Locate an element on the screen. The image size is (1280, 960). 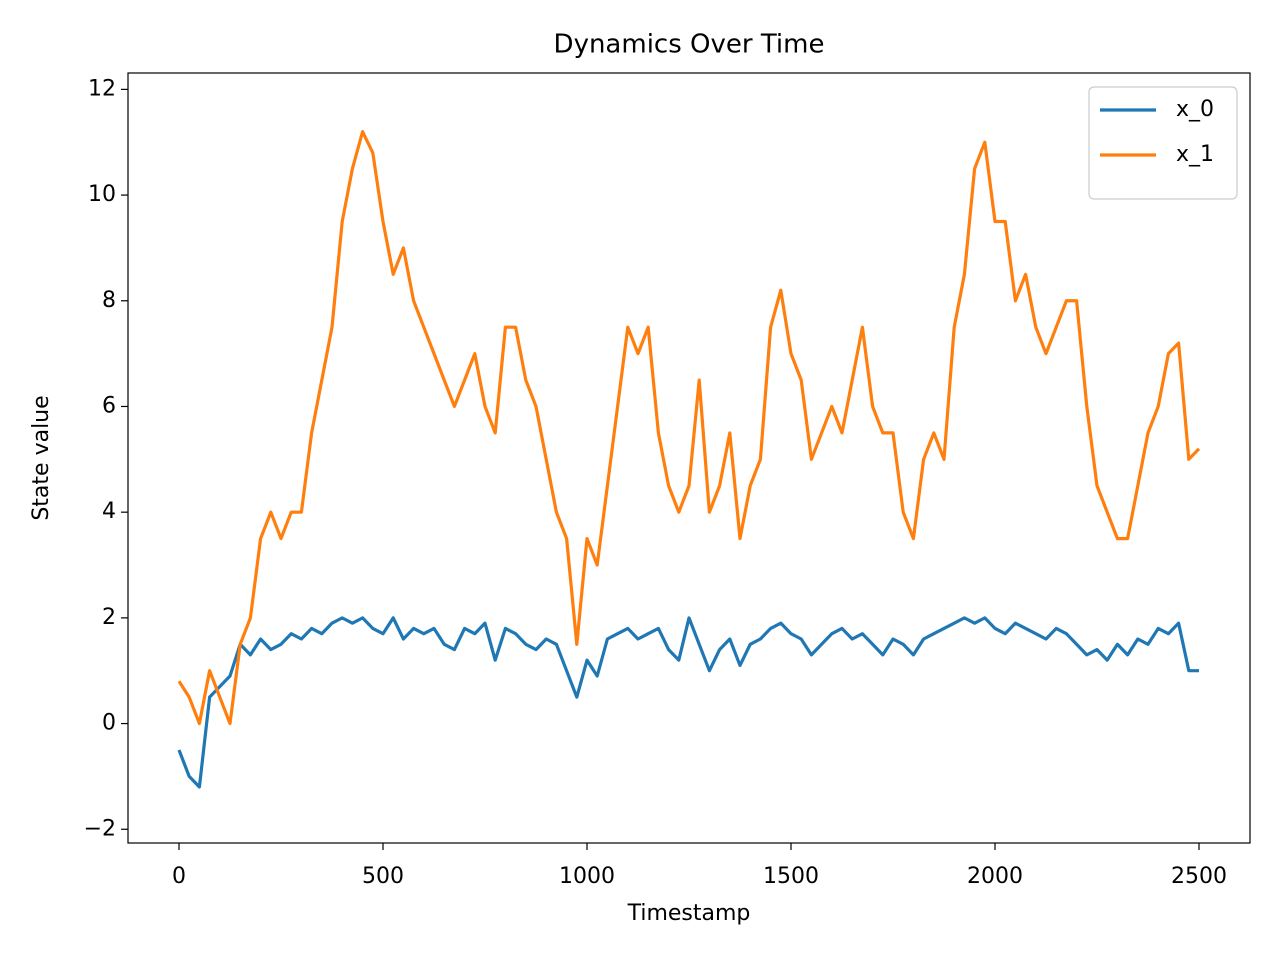
legend-label: x_1 is located at coordinates (1195, 154).